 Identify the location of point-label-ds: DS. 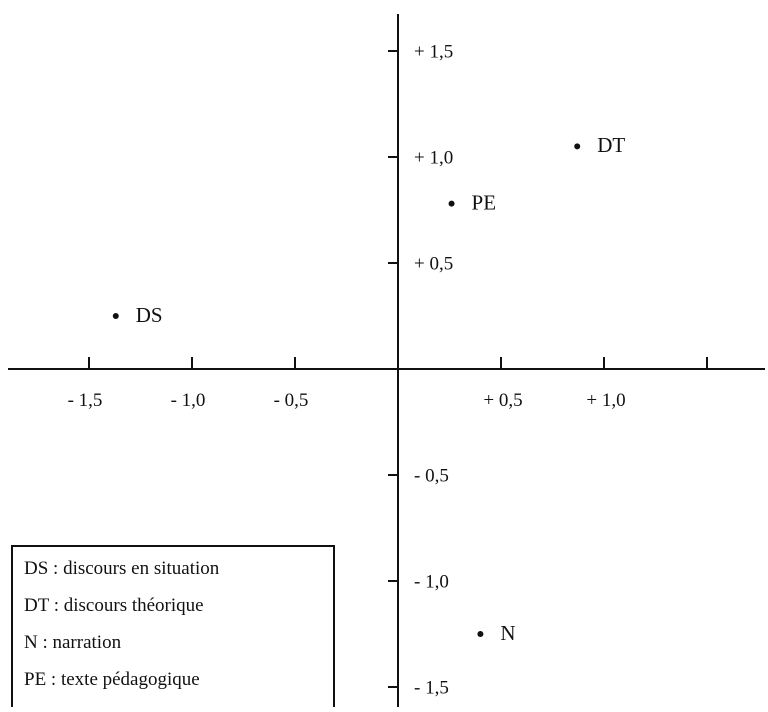
(149, 315).